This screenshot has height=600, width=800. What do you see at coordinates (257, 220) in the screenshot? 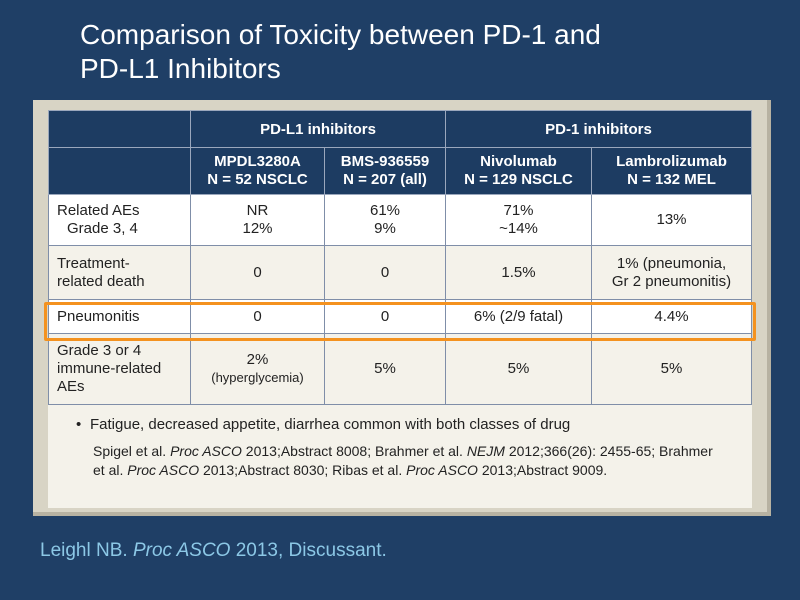
I see `table-cell: NR 12%` at bounding box center [257, 220].